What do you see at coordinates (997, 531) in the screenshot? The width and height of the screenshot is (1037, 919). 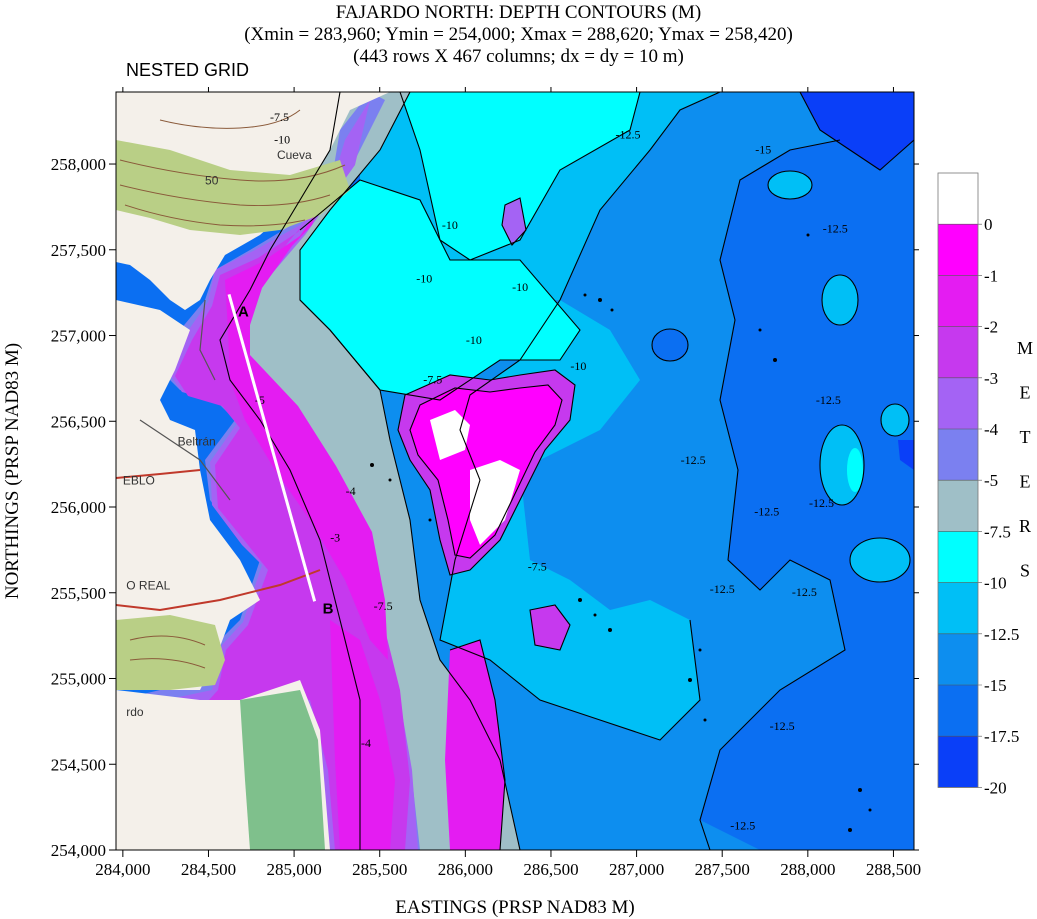 I see `legend-label: -7.5` at bounding box center [997, 531].